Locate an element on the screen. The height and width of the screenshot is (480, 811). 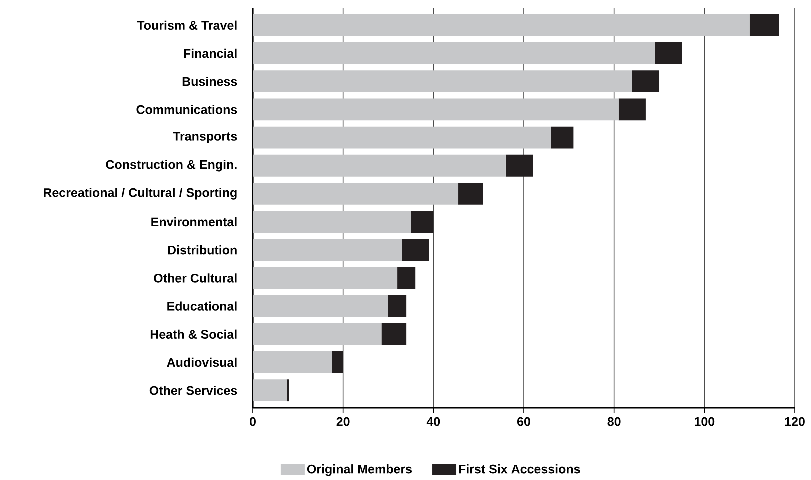
y-tick-label: Other Services is located at coordinates (194, 391).